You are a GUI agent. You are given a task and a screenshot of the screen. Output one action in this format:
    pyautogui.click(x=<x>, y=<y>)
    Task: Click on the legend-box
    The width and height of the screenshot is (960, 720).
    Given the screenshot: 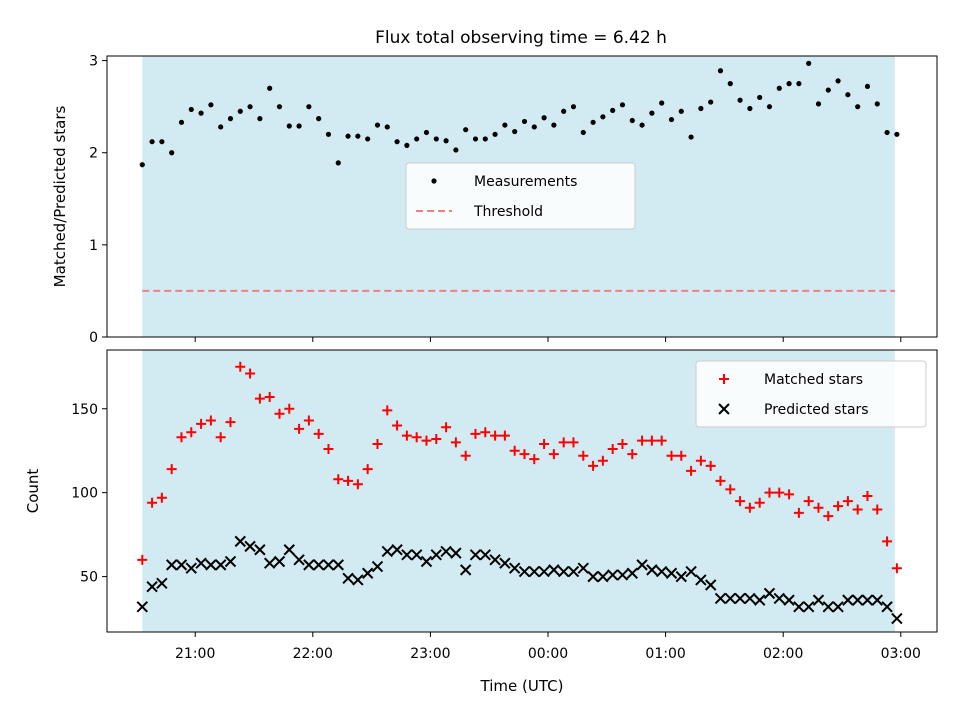 What is the action you would take?
    pyautogui.click(x=520, y=196)
    